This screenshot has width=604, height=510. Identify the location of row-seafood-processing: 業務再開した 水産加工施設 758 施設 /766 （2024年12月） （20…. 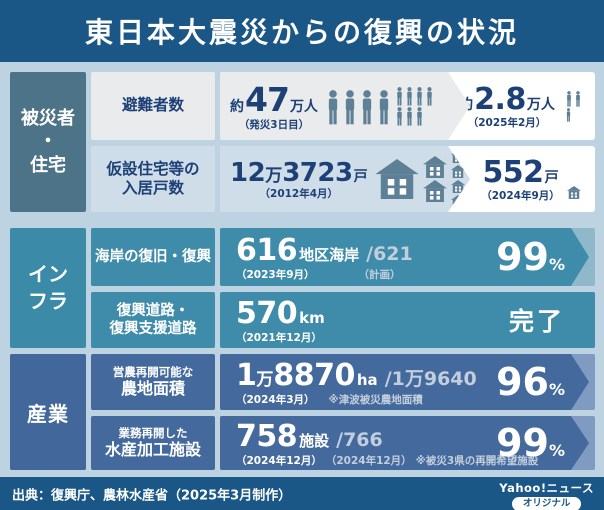
(343, 443).